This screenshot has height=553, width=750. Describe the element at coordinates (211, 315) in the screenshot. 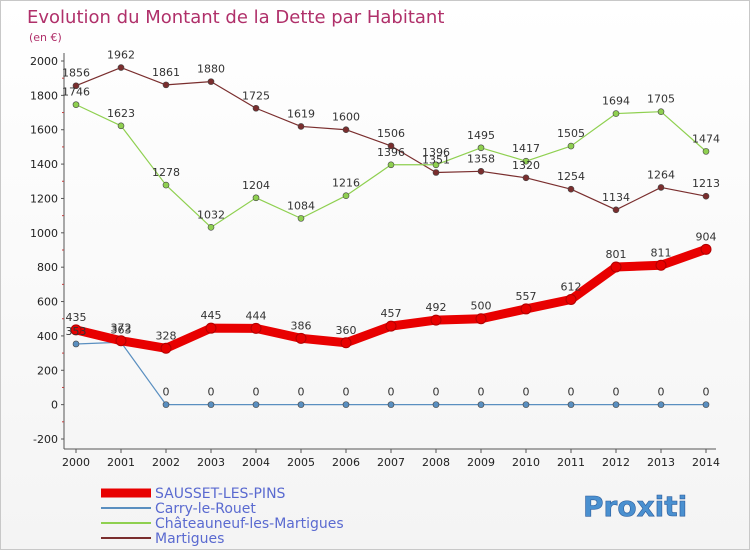

I see `data-label: 445` at that location.